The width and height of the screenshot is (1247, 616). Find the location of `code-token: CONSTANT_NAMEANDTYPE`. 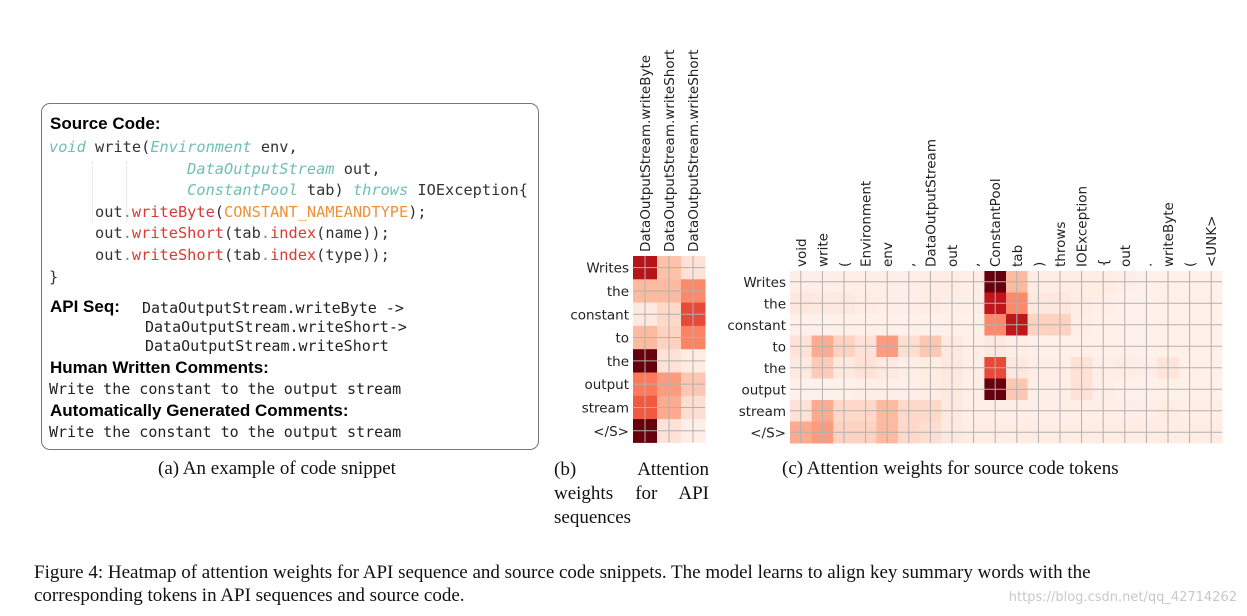

code-token: CONSTANT_NAMEANDTYPE is located at coordinates (316, 211).